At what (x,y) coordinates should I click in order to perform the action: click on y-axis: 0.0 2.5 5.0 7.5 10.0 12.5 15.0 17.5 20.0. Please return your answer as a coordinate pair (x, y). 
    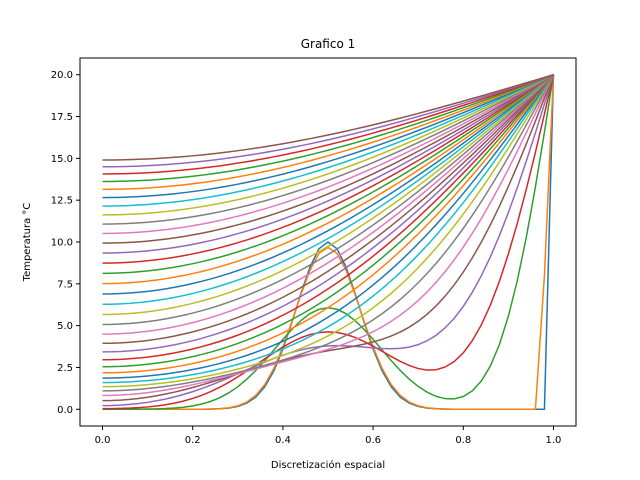
    Looking at the image, I should click on (65, 243).